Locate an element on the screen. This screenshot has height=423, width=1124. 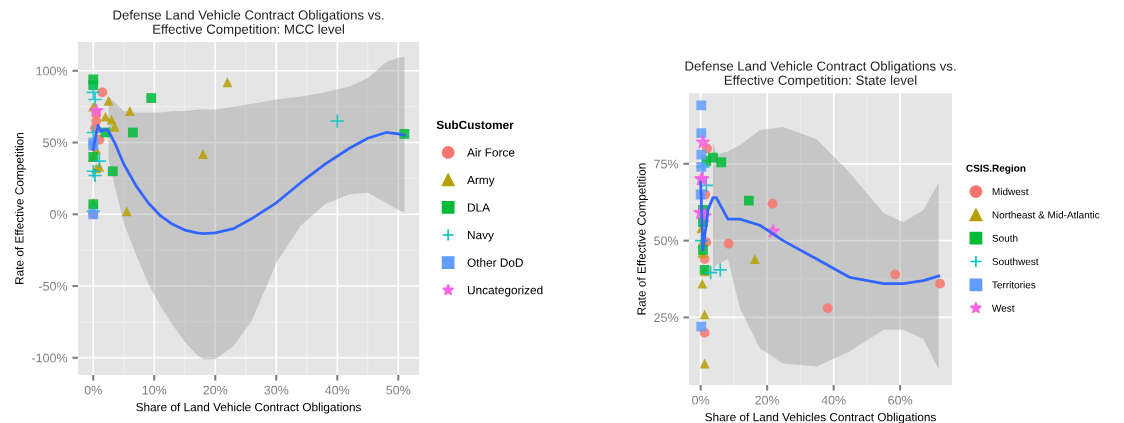
legend-label: West is located at coordinates (1003, 308).